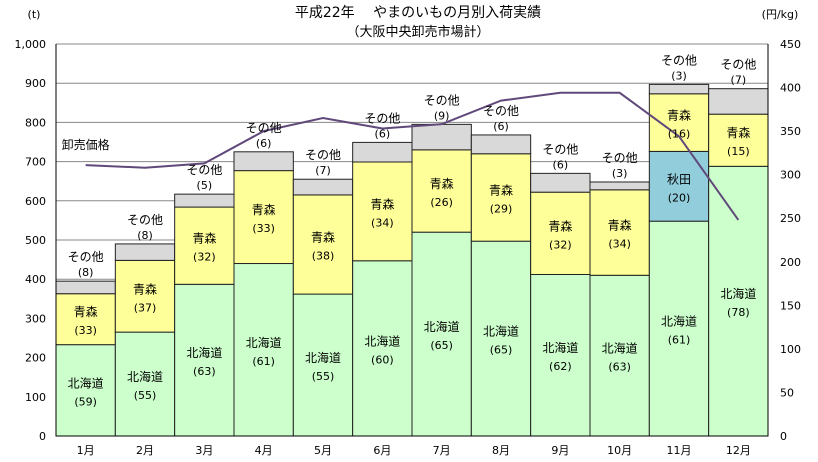 This screenshot has width=818, height=462. I want to click on data-label: (26), so click(441, 202).